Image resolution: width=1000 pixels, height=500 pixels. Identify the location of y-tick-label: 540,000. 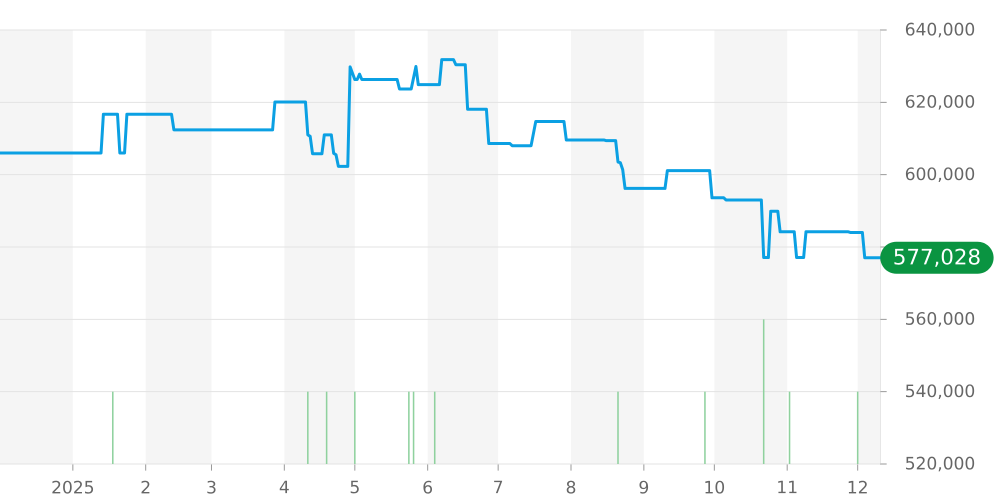
(940, 391).